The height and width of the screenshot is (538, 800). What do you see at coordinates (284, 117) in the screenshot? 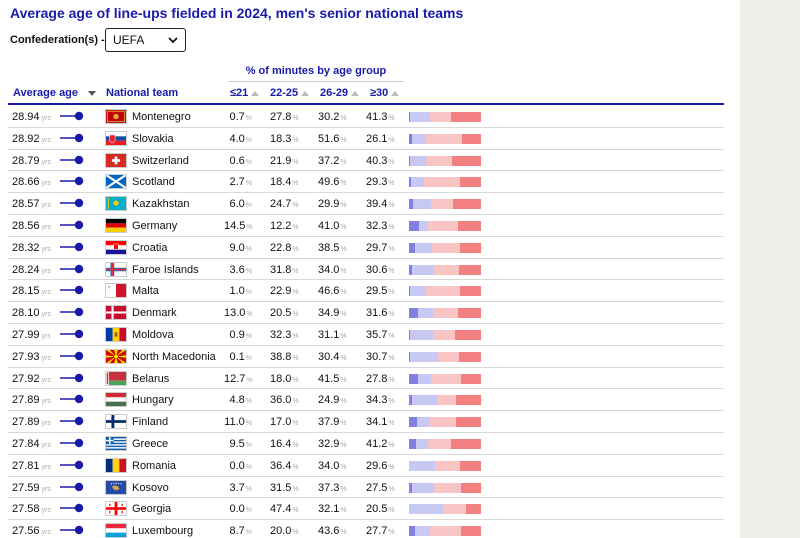
I see `pct-22-25: 27.8%` at bounding box center [284, 117].